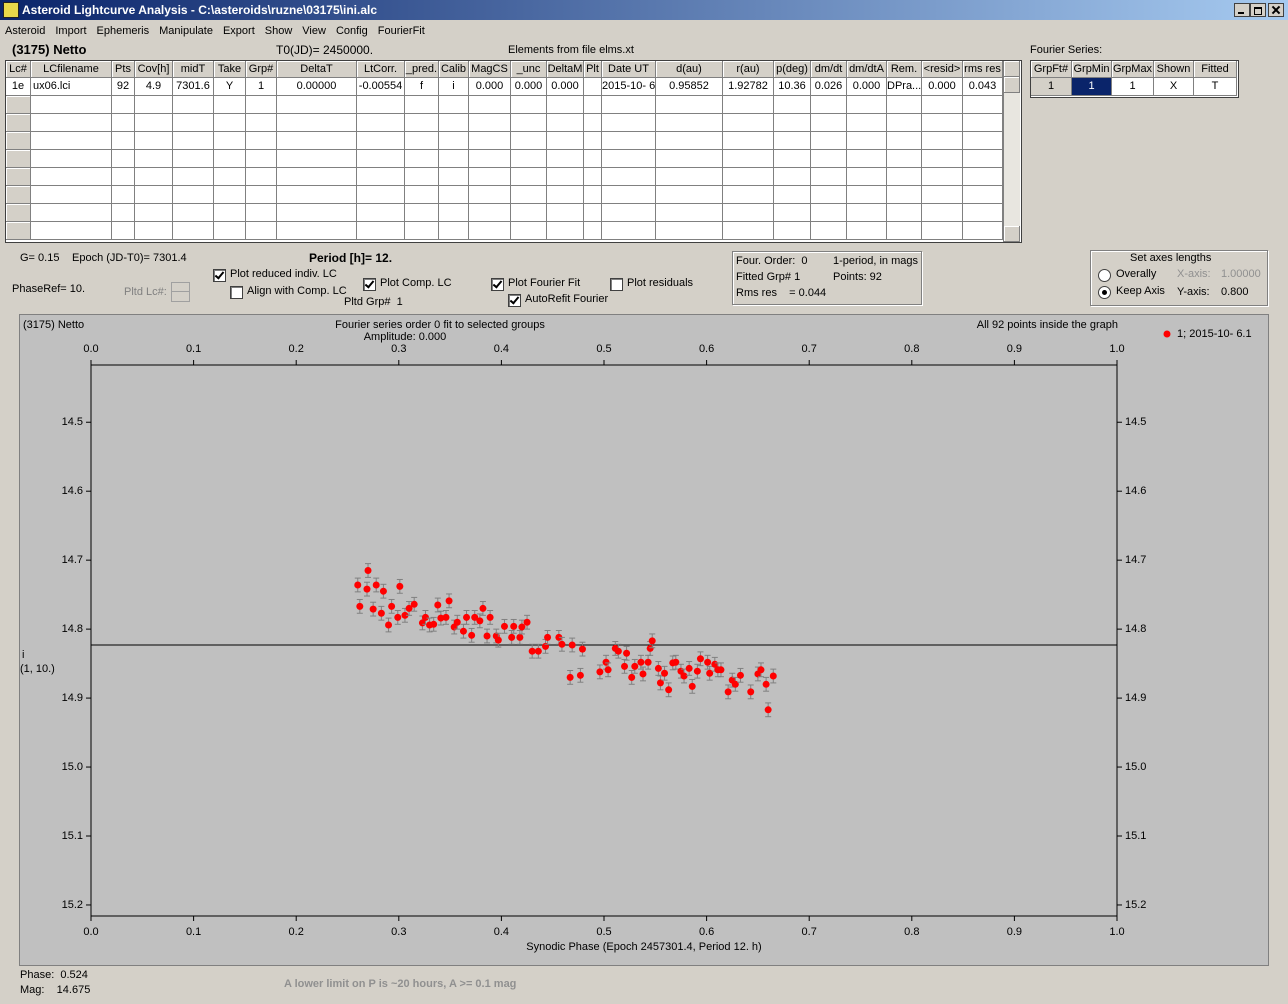 Image resolution: width=1288 pixels, height=1004 pixels. What do you see at coordinates (748, 87) in the screenshot?
I see `table-cell: 1.92782` at bounding box center [748, 87].